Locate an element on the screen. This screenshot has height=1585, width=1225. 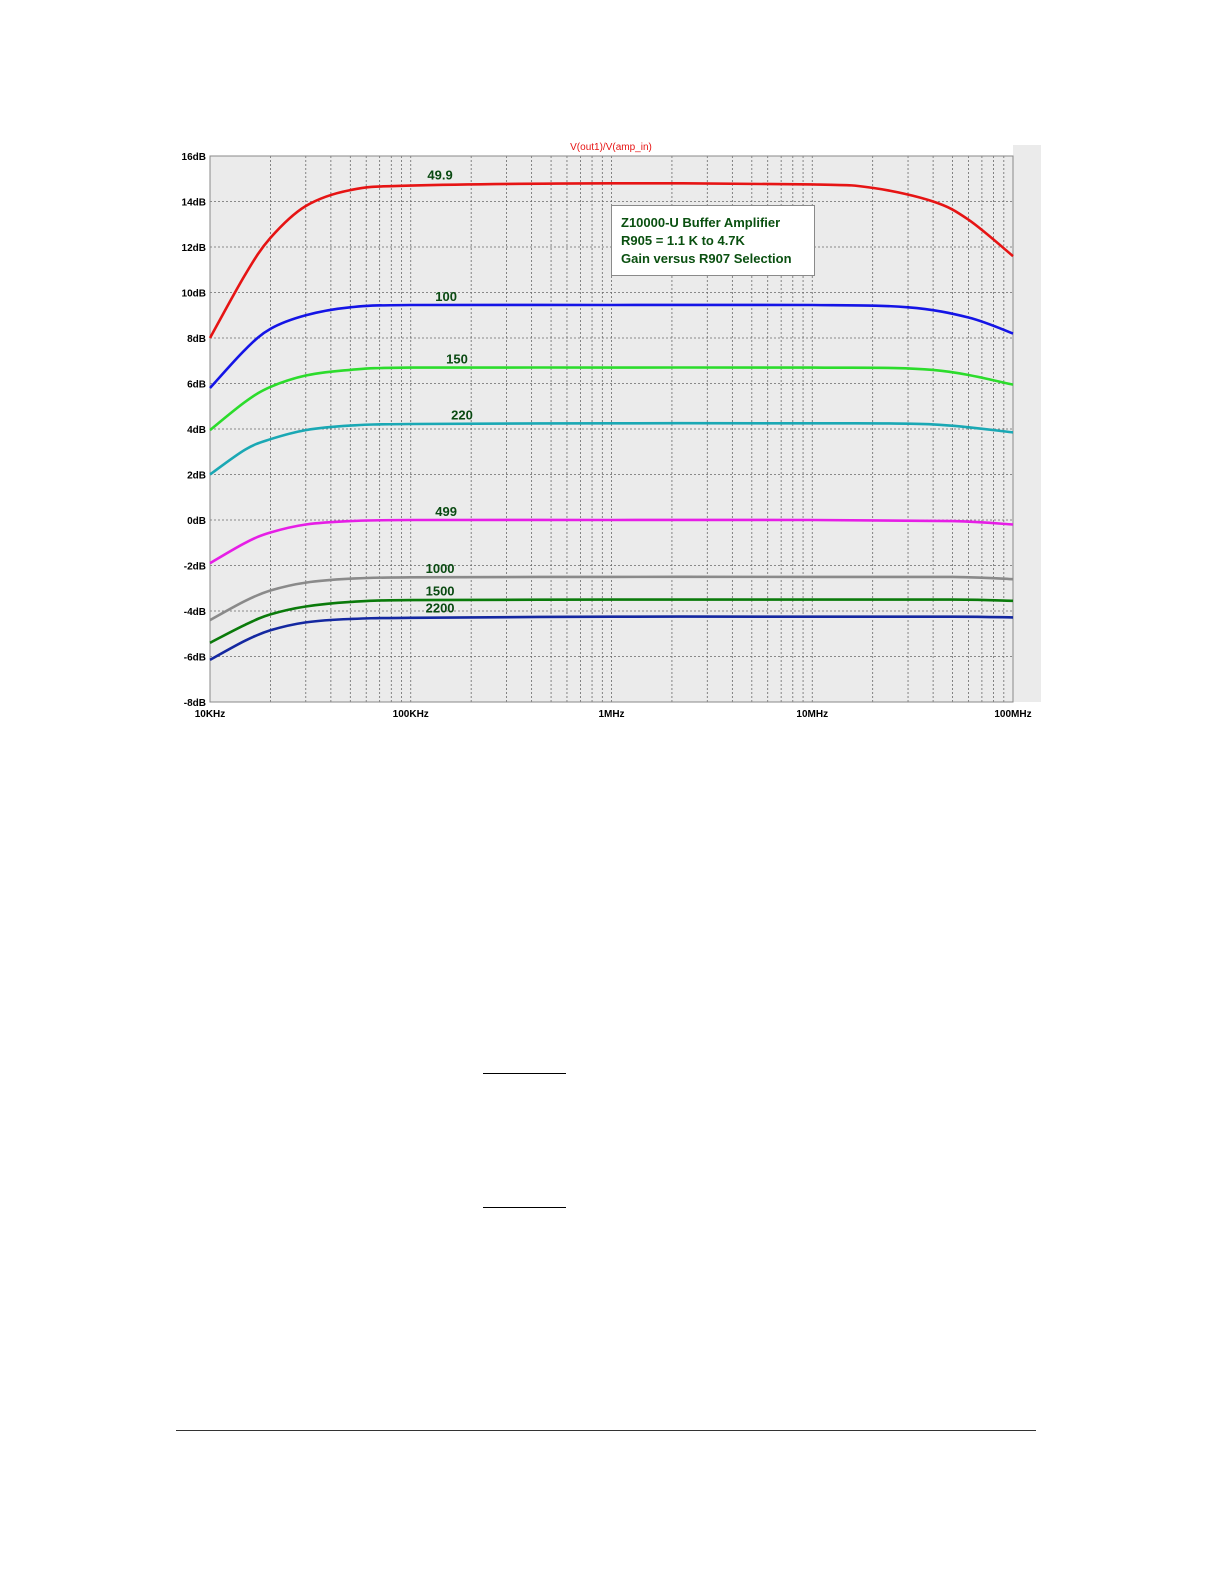
annotation-line-1: Z10000-U Buffer Amplifier is located at coordinates (701, 222).